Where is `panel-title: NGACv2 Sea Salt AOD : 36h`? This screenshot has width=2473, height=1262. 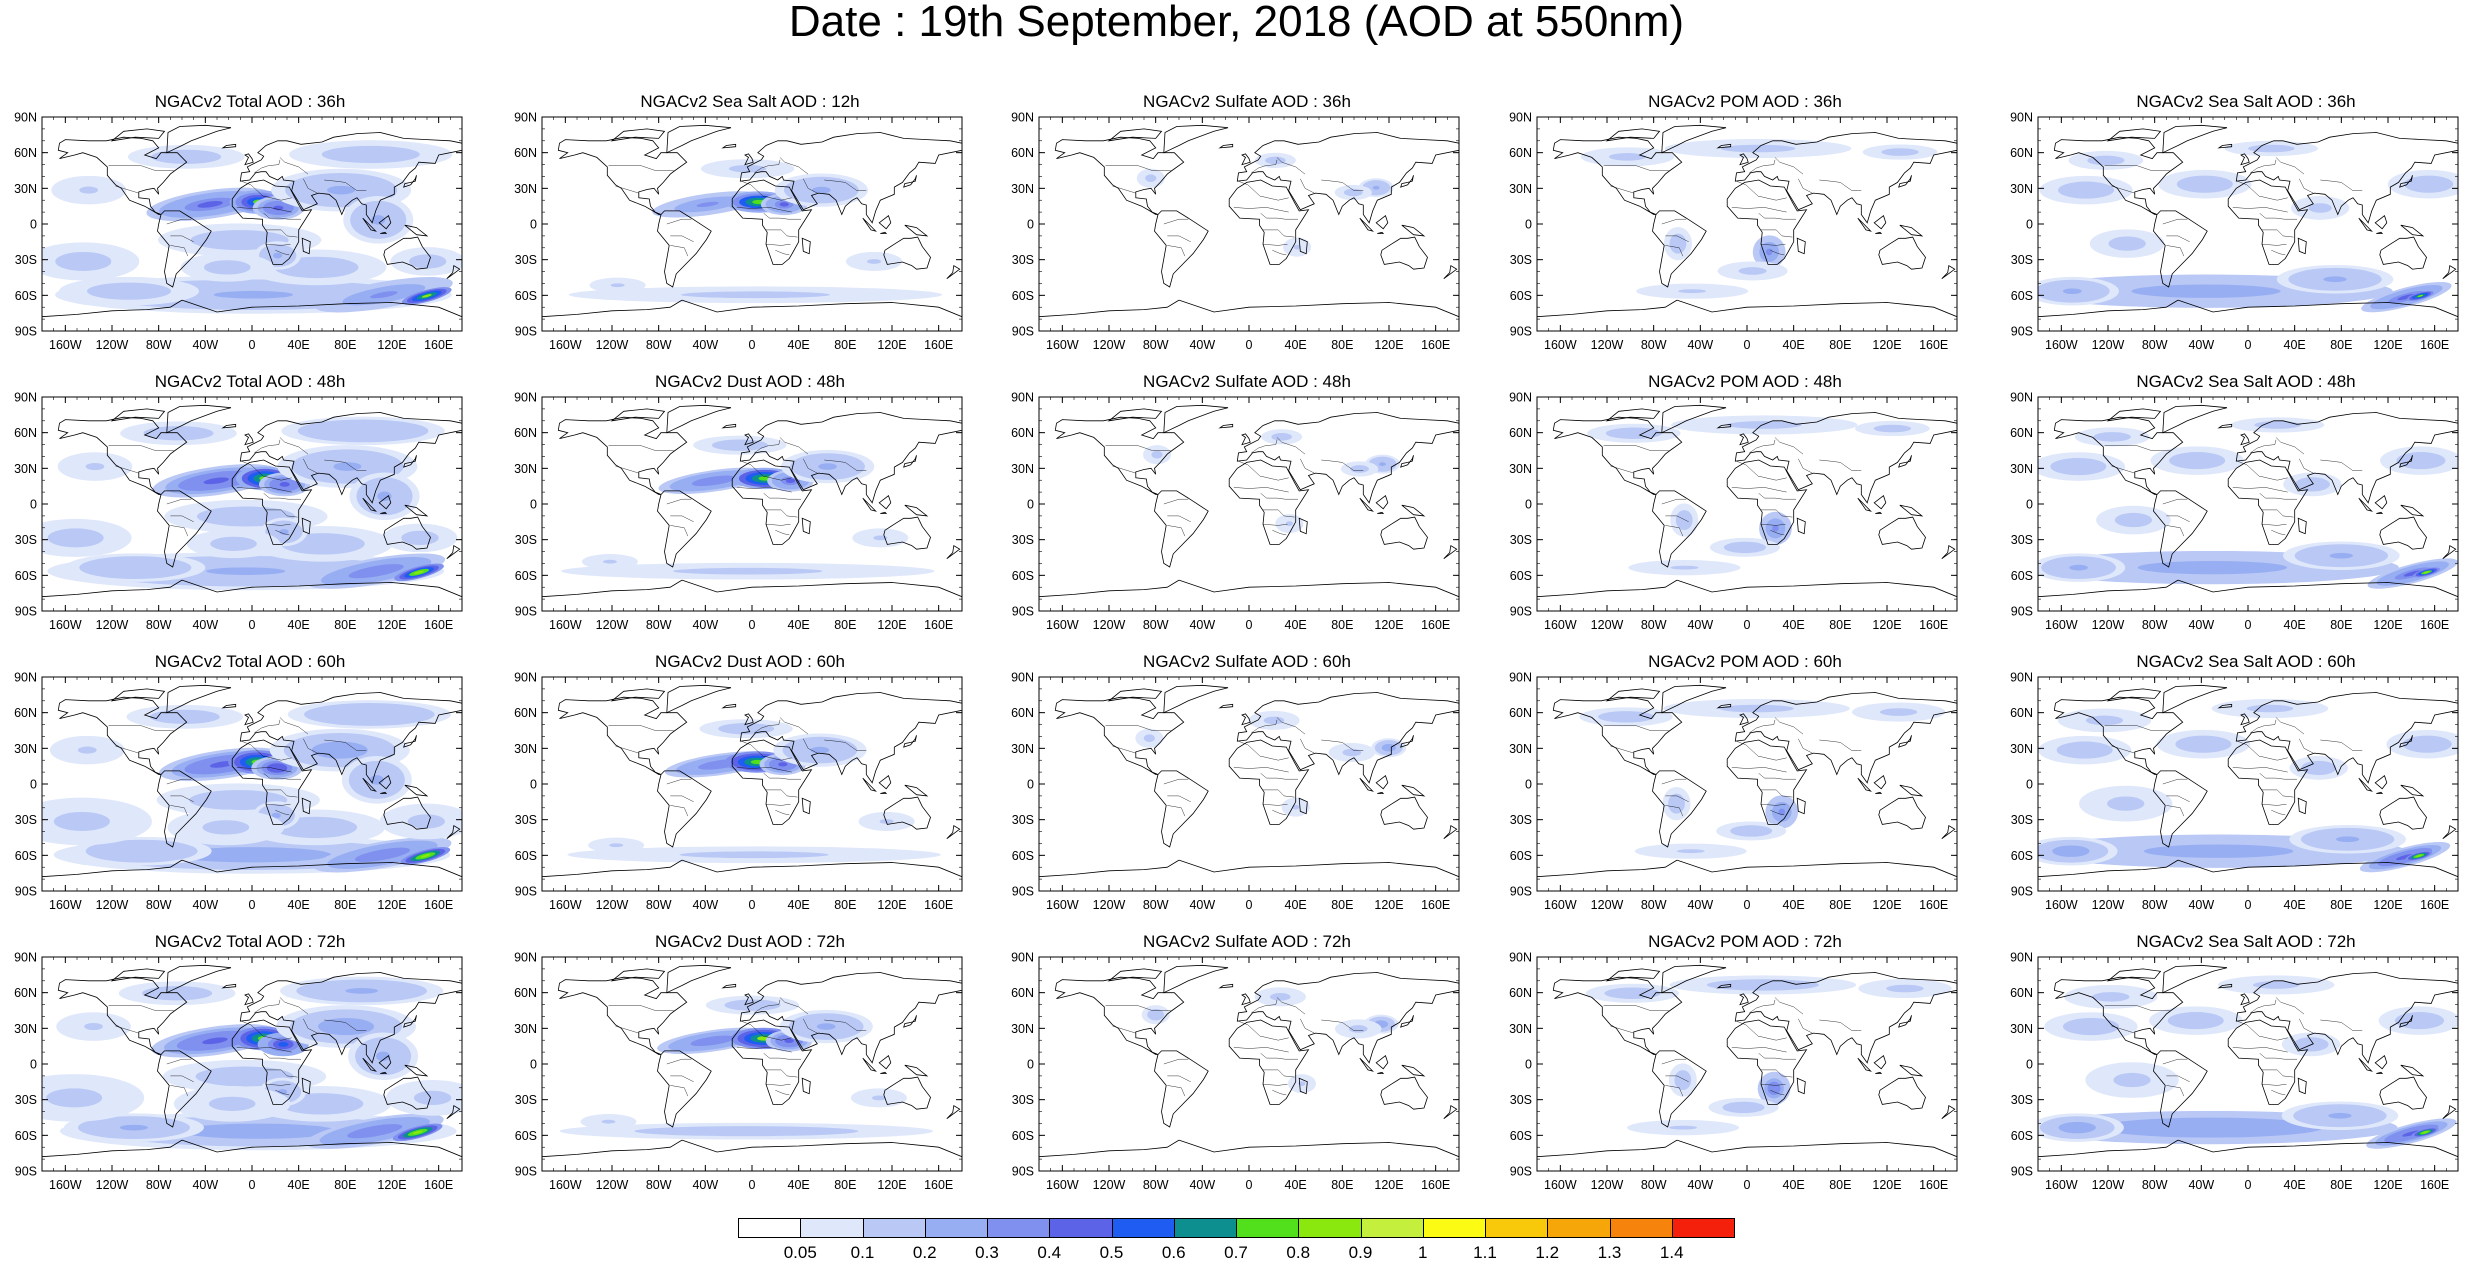
panel-title: NGACv2 Sea Salt AOD : 36h is located at coordinates (2246, 101).